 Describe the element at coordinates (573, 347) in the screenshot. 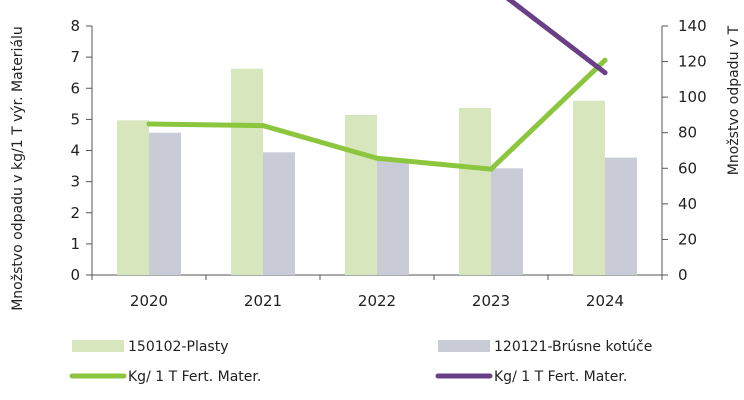

I see `legend-label-2: 120121-Brúsne kotúče` at that location.